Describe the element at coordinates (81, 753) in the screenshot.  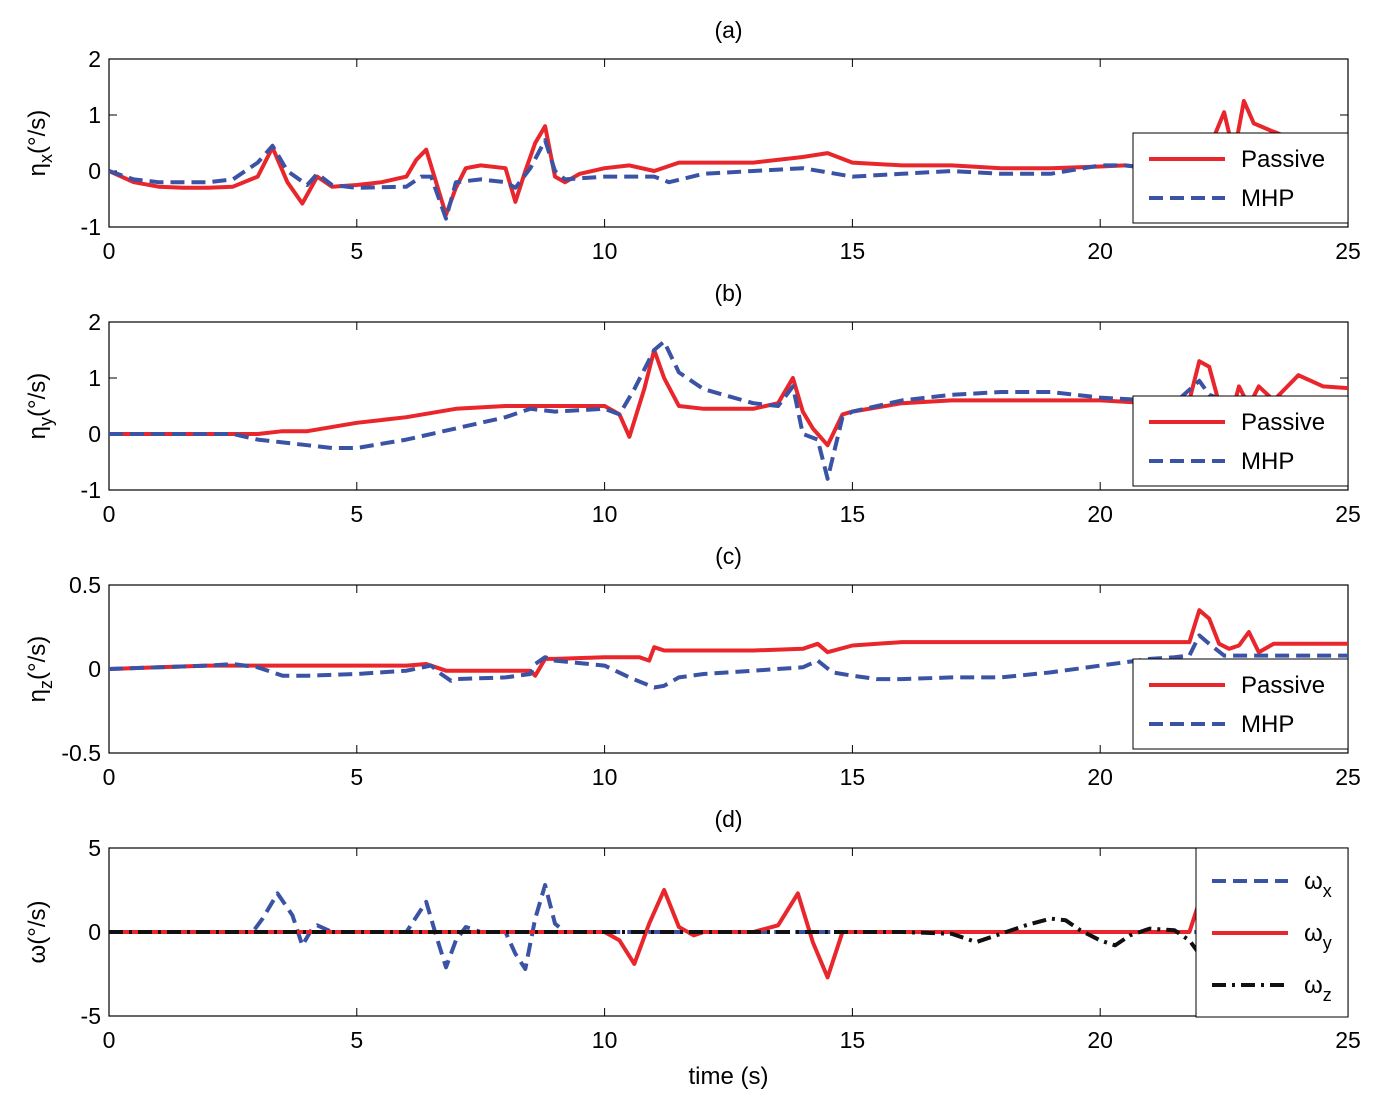
I see `y-tick-label: -0.5` at that location.